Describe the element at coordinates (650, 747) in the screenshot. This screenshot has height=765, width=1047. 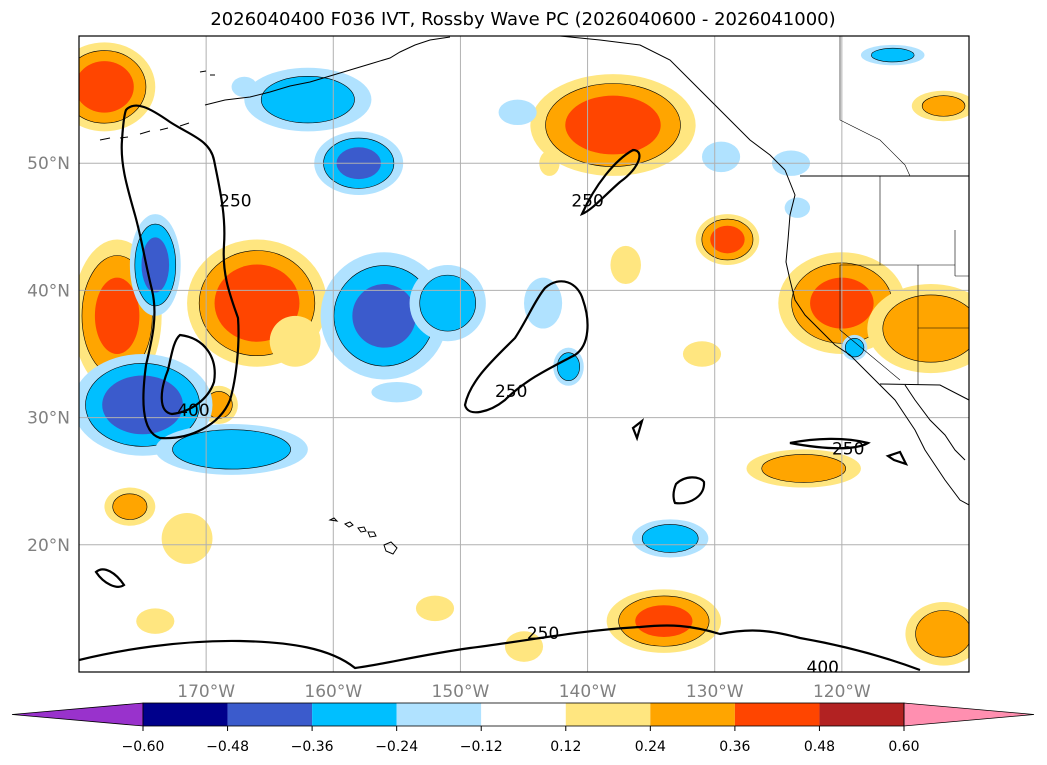
I see `colorbar-tick-label: 0.24` at that location.